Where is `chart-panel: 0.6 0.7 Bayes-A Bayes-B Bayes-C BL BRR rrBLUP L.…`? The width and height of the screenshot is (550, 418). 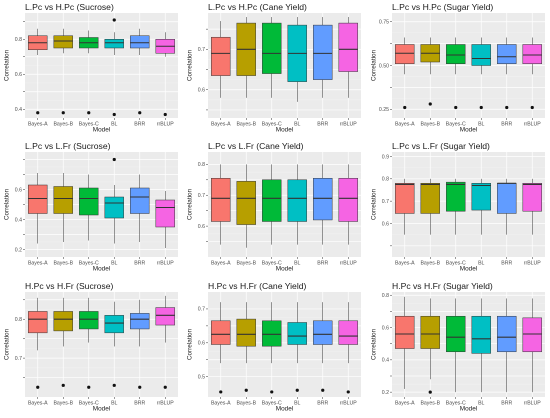
chart-panel: 0.6 0.7 Bayes-A Bayes-B Bayes-C BL BRR rrBLUP L.… is located at coordinates (274, 69).